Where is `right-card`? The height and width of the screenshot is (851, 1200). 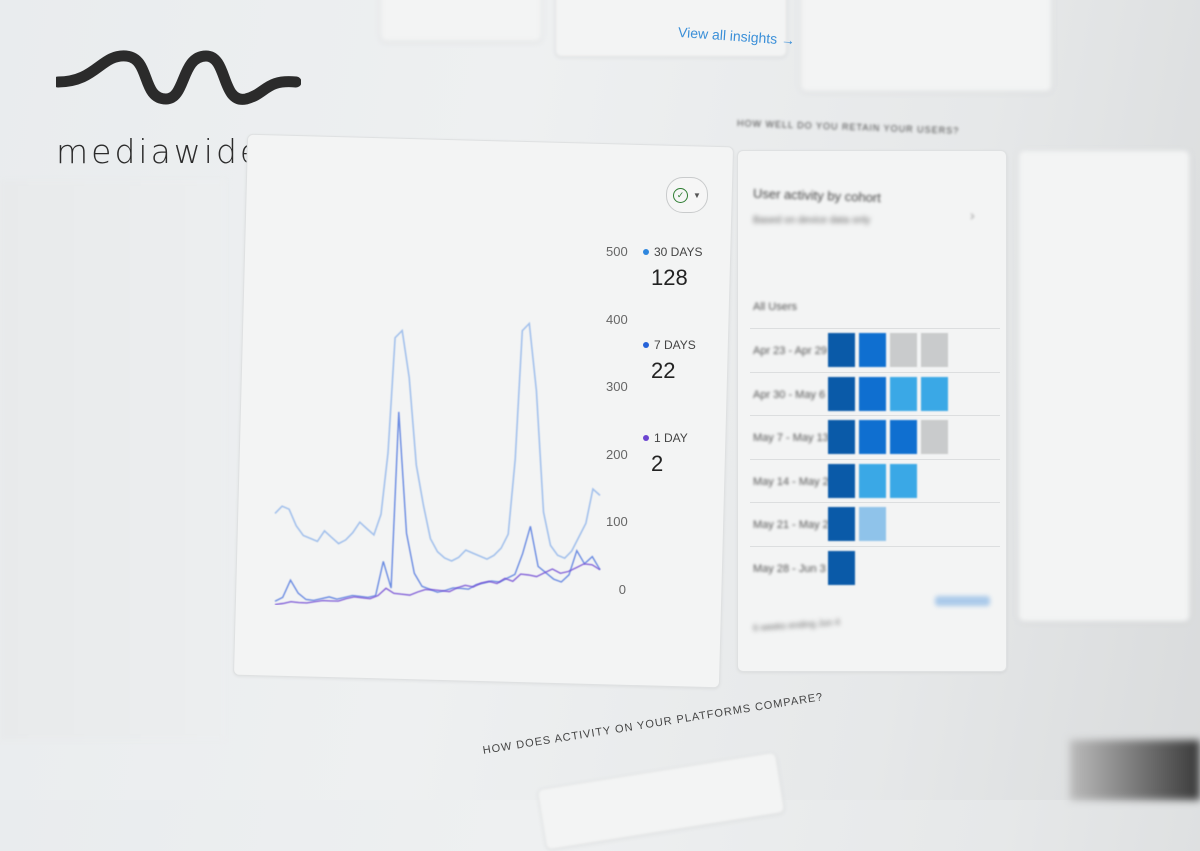
right-card is located at coordinates (1104, 386).